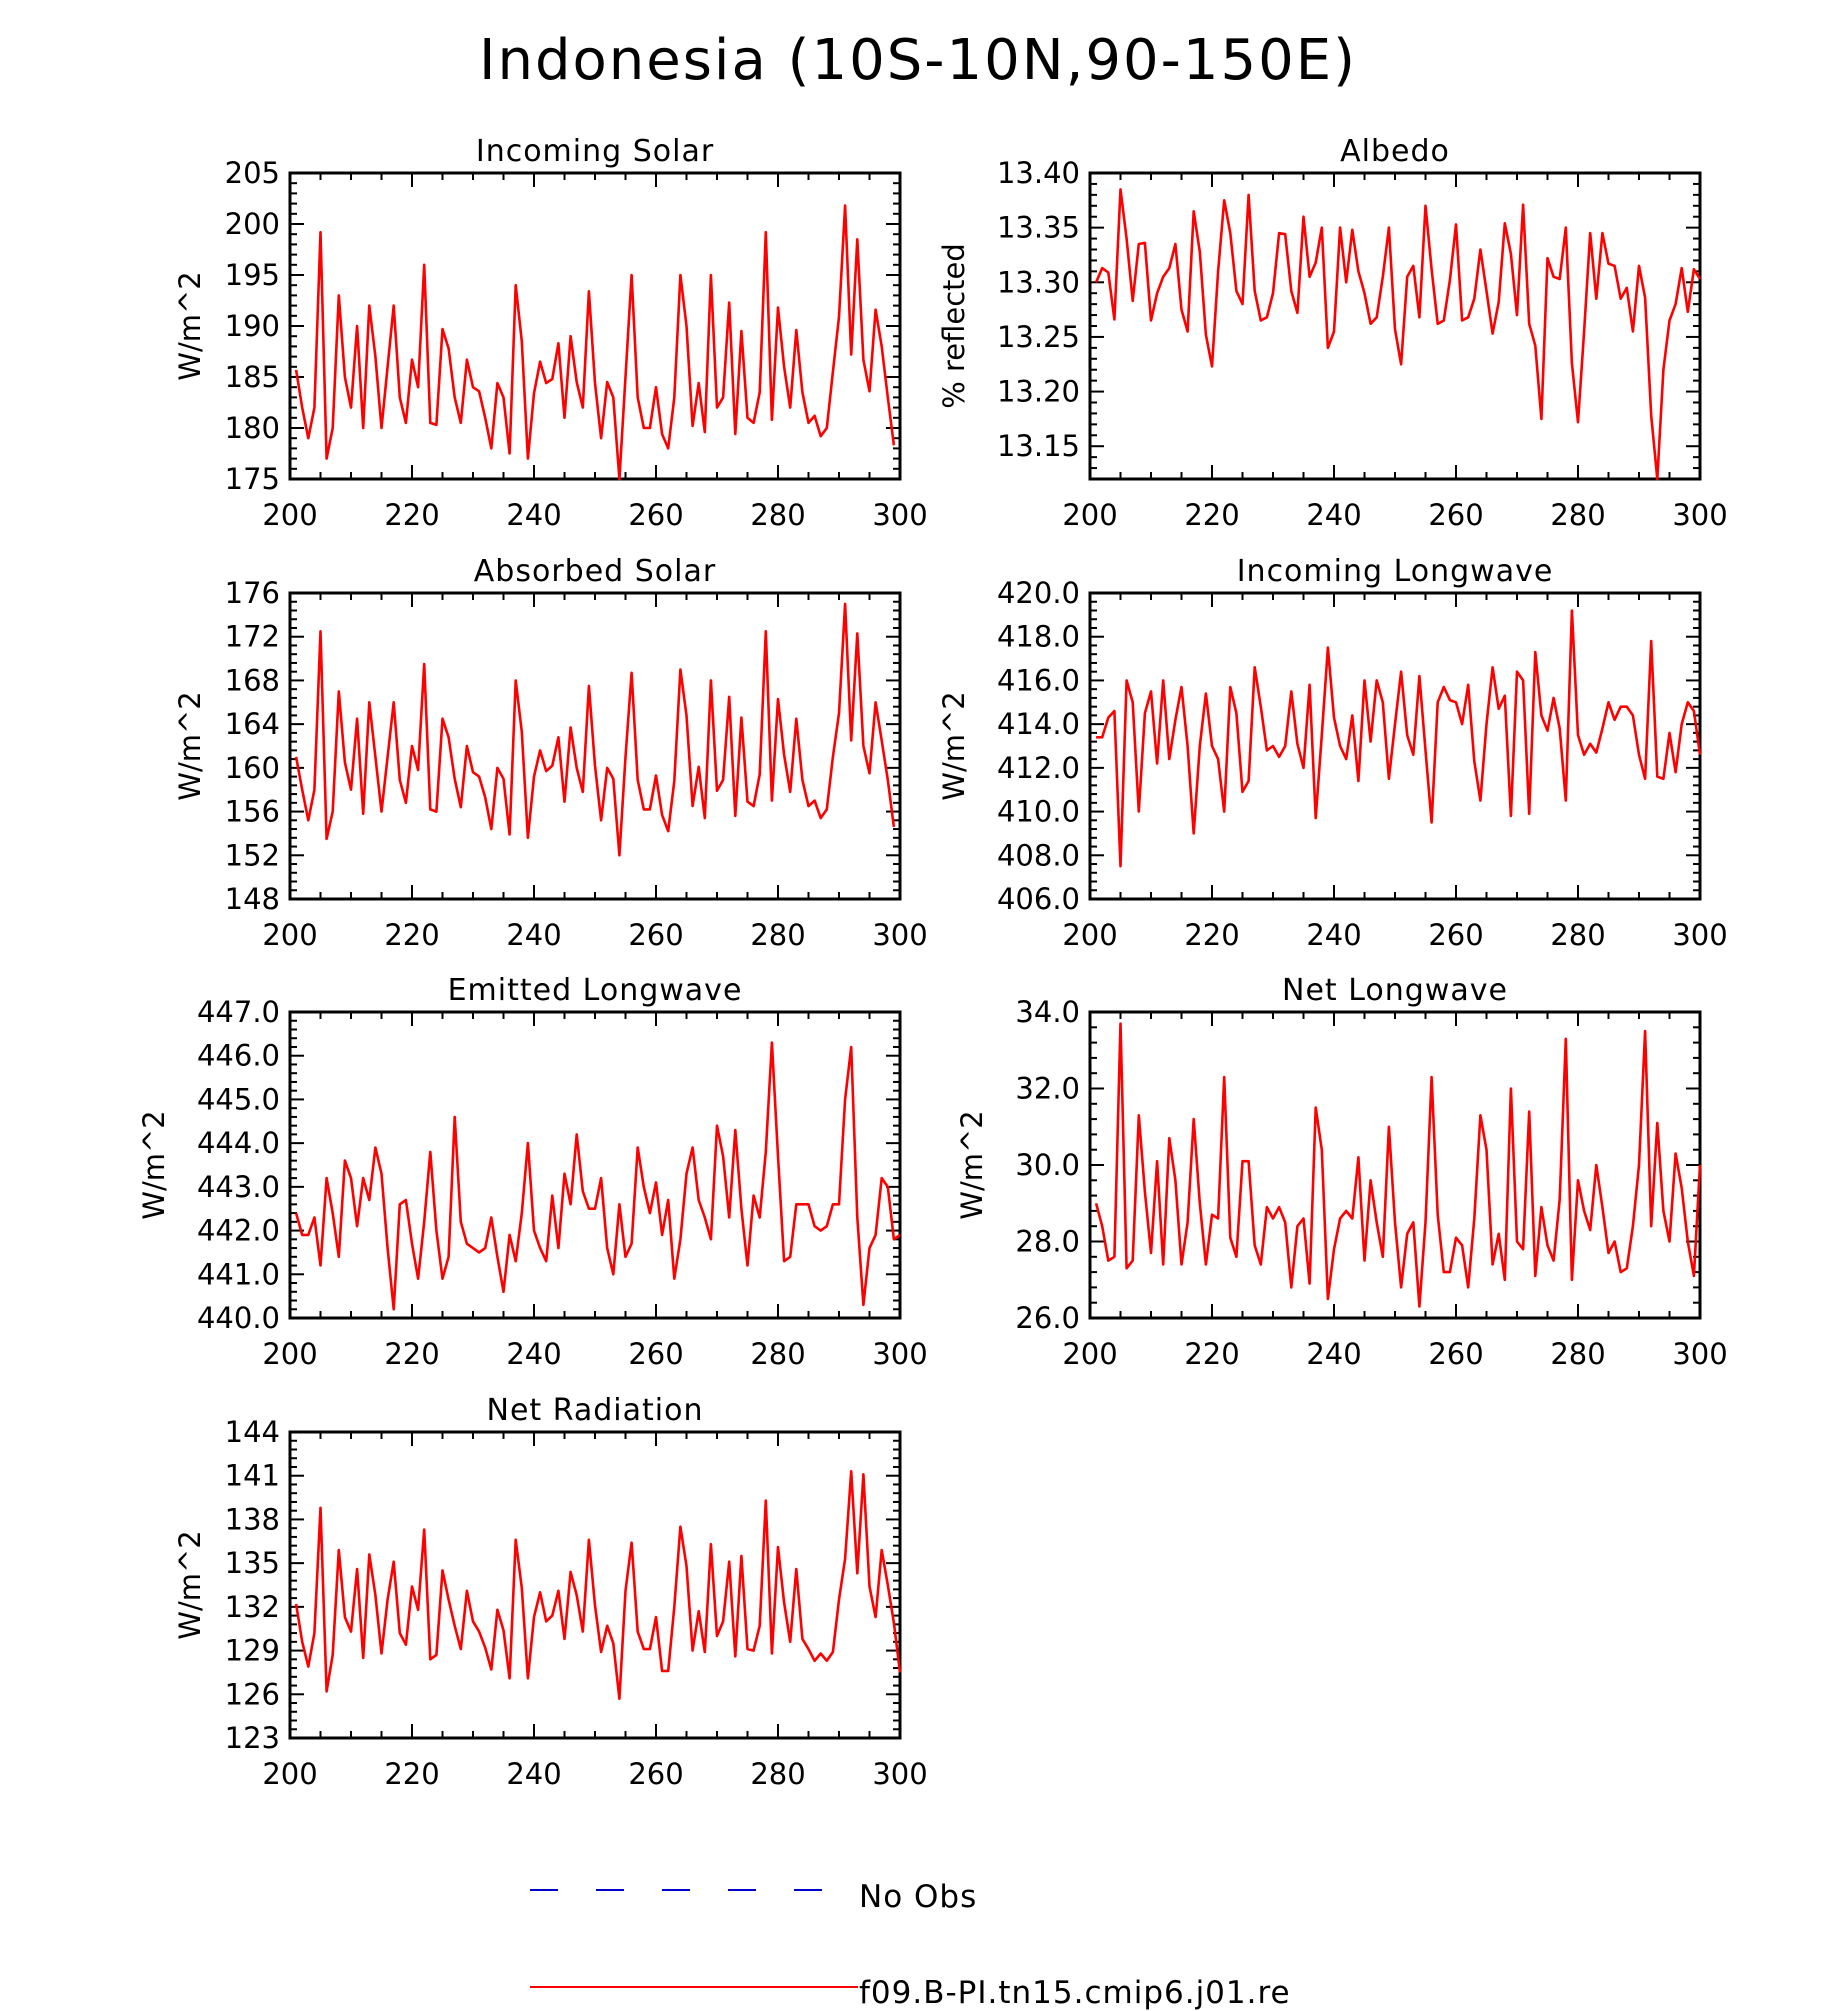 The width and height of the screenshot is (1836, 2011). I want to click on incoming-longwave-ytick-label: 406.0, so click(1038, 899).